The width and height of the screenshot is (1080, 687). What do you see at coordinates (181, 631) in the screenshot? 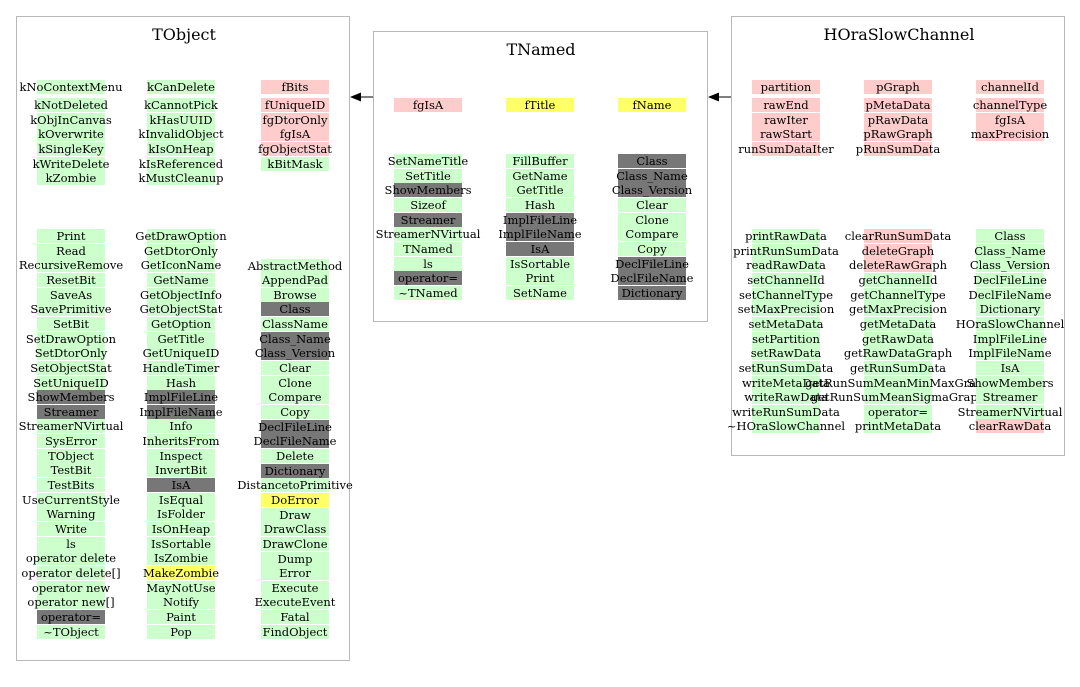
I see `member-label: Pop` at bounding box center [181, 631].